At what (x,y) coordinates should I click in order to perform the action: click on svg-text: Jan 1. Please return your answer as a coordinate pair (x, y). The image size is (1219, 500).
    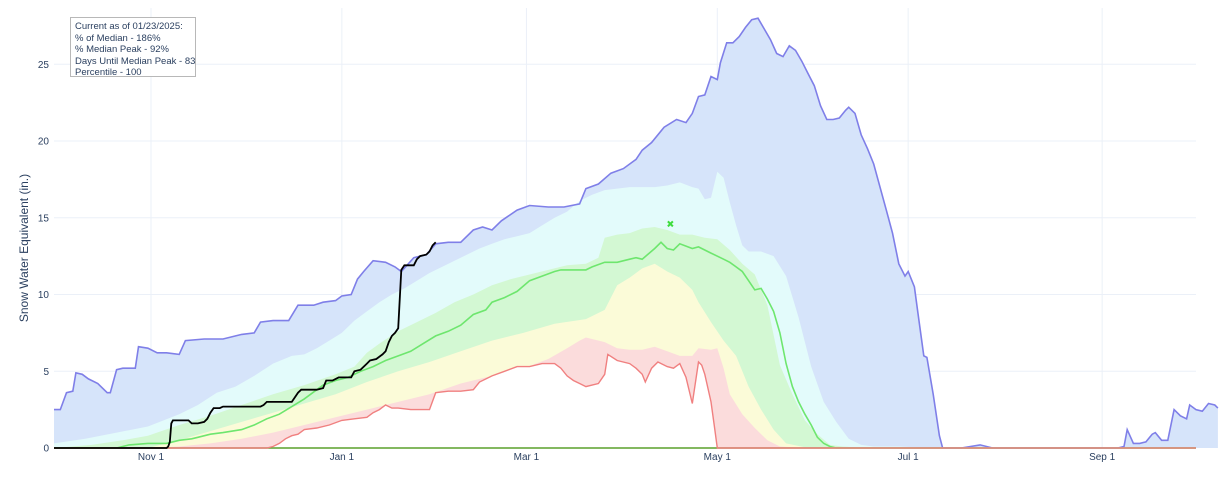
    Looking at the image, I should click on (342, 457).